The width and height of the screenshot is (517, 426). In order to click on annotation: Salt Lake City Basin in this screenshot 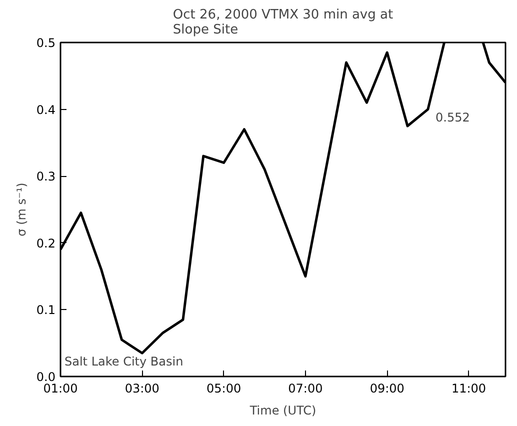, I will do `click(124, 361)`.